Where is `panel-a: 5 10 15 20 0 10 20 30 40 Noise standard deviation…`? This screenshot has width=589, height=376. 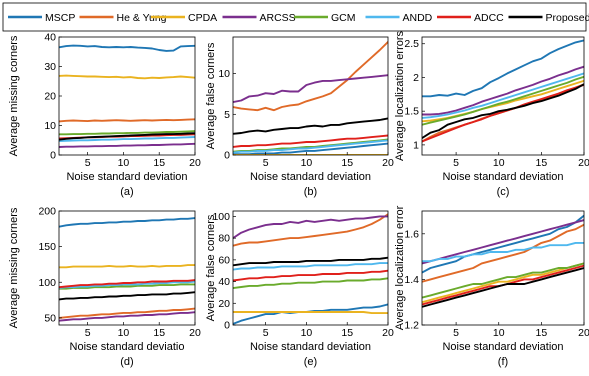
panel-a: 5 10 15 20 0 10 20 30 40 Noise standard deviation… is located at coordinates (104, 115).